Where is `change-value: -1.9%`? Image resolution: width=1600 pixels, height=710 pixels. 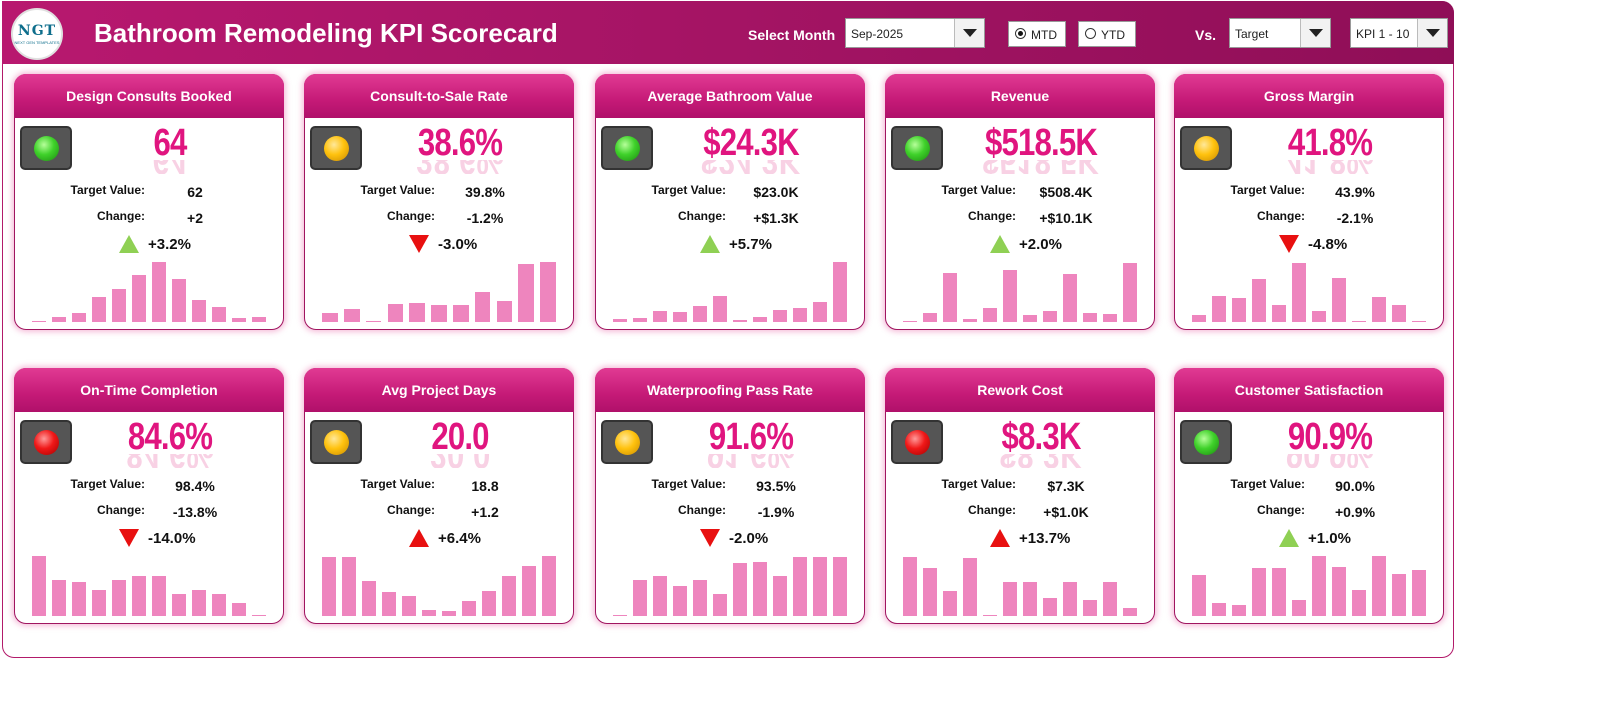
change-value: -1.9% is located at coordinates (776, 512).